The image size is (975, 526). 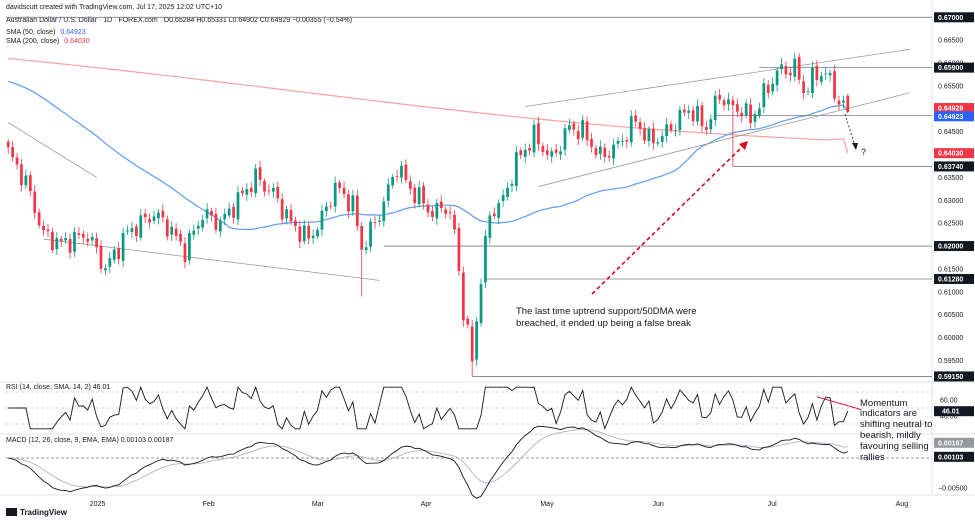 What do you see at coordinates (896, 424) in the screenshot?
I see `side-note-line-3: shifting neutral to` at bounding box center [896, 424].